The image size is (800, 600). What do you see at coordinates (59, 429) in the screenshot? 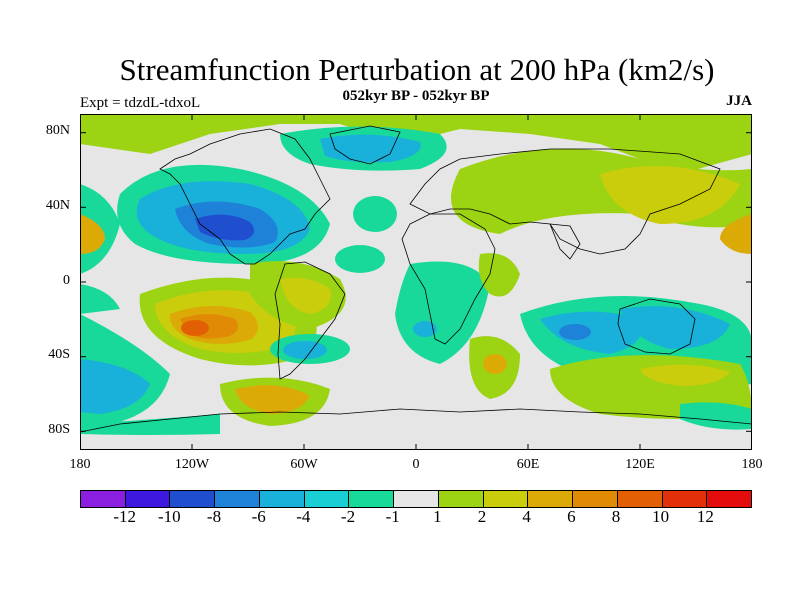
I see `lat-tick-label: 80S` at bounding box center [59, 429].